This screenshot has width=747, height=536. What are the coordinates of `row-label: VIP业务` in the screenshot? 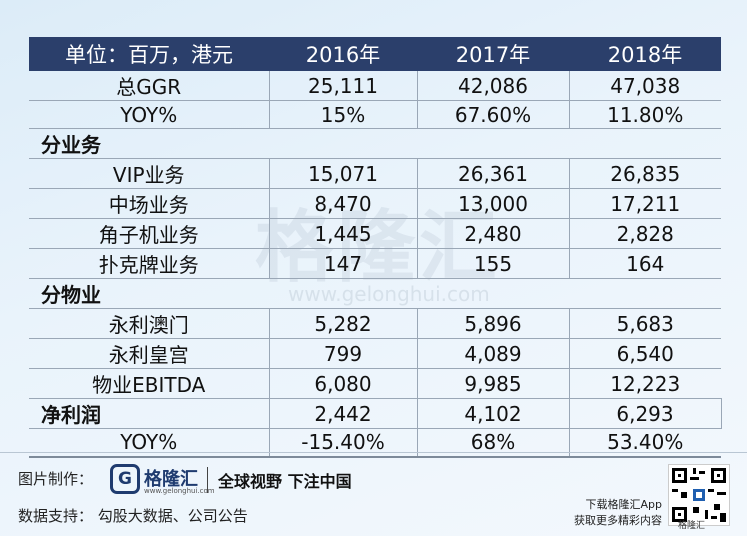 It's located at (149, 173).